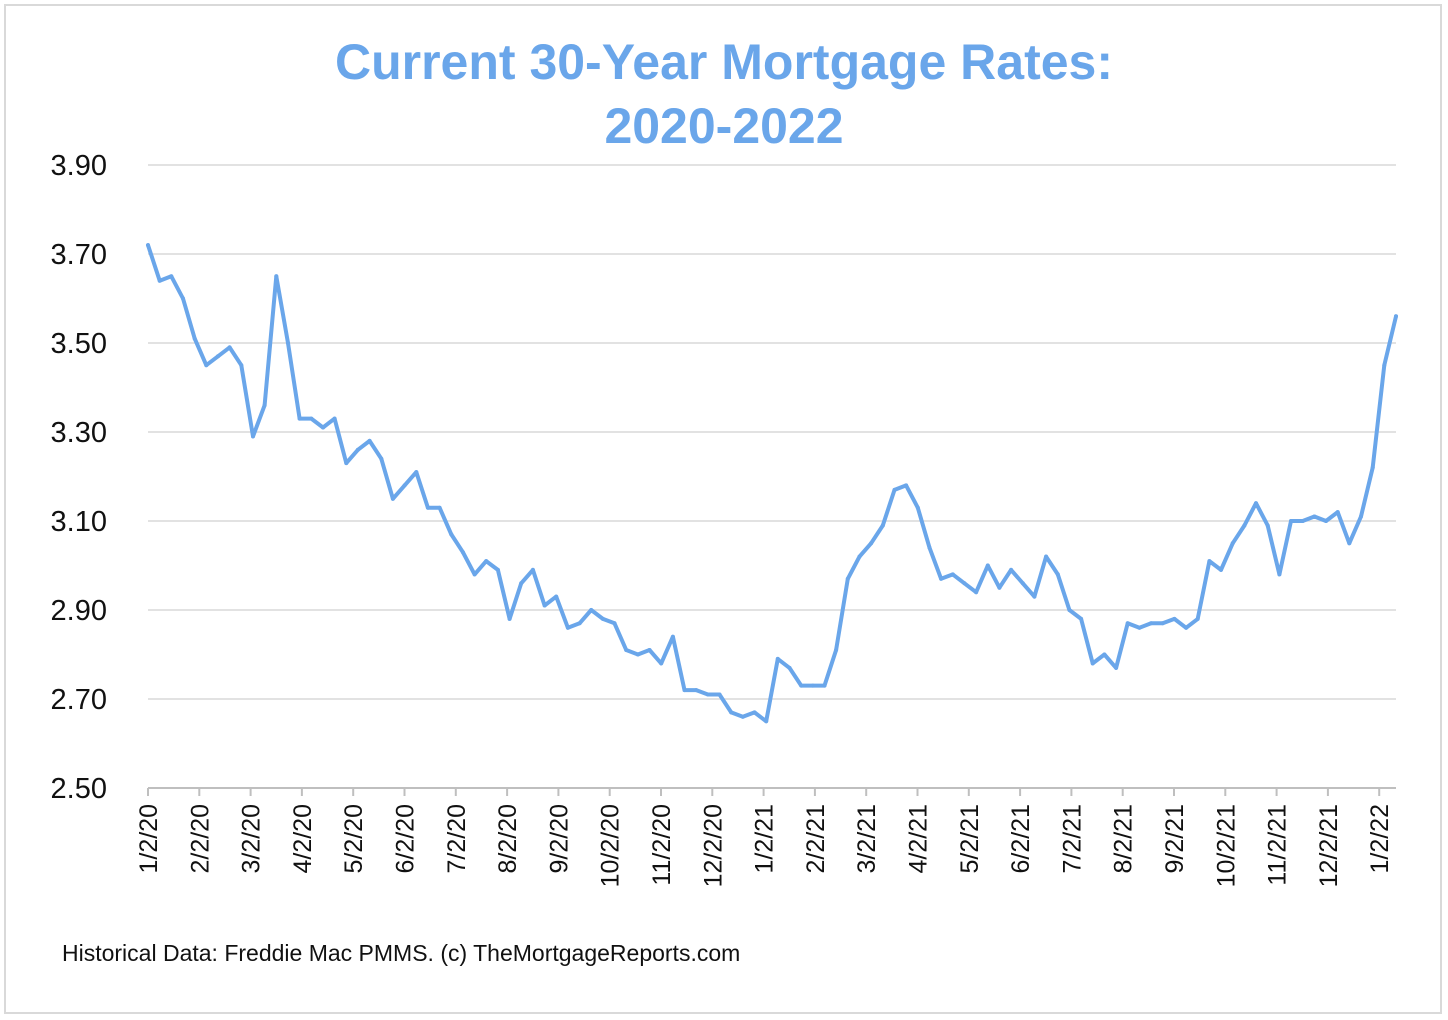 This screenshot has width=1448, height=1020. Describe the element at coordinates (1278, 845) in the screenshot. I see `x-tick-label: 11/2/21` at that location.